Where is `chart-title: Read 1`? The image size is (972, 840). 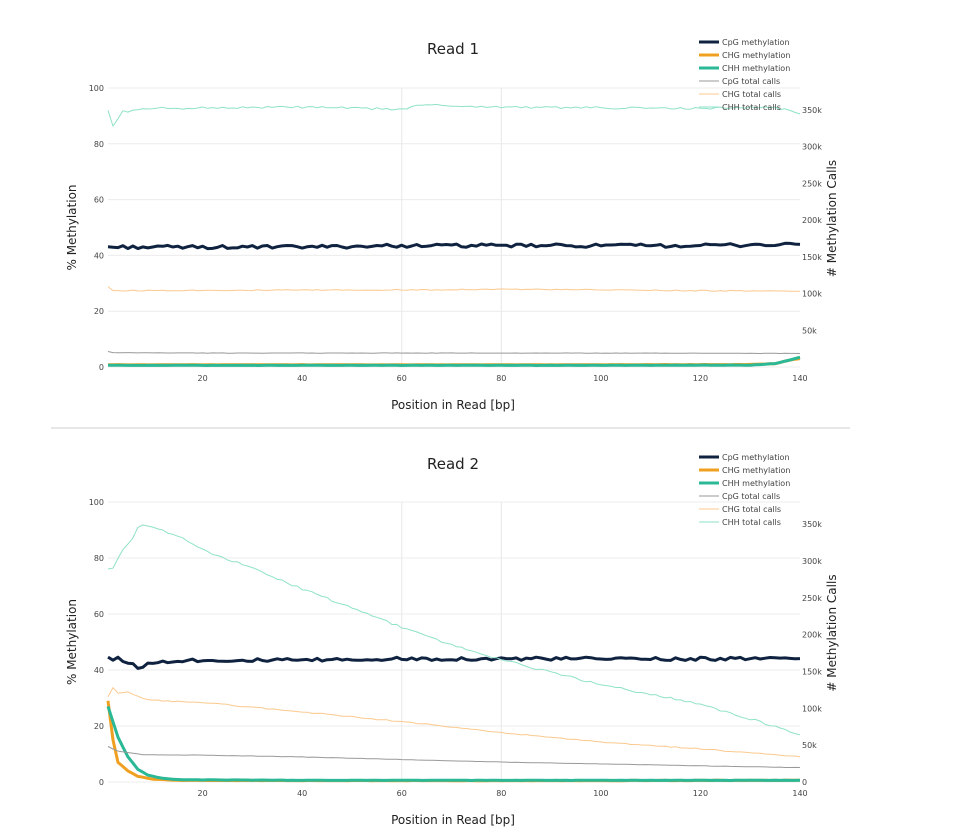
chart-title: Read 1 is located at coordinates (453, 49).